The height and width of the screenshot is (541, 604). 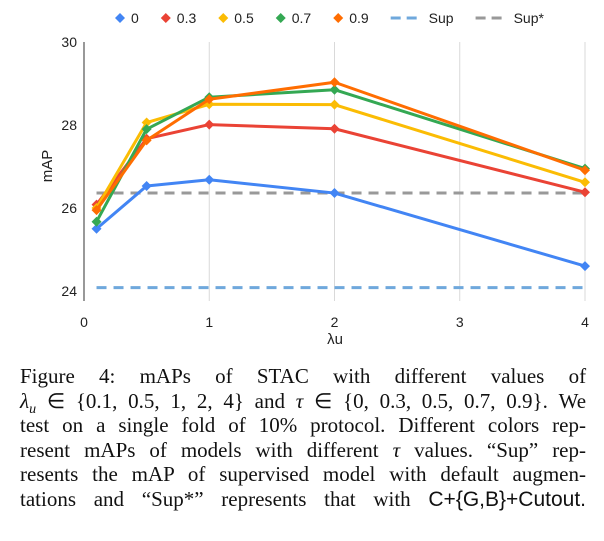 I want to click on y-tick-label: 28, so click(x=69, y=125).